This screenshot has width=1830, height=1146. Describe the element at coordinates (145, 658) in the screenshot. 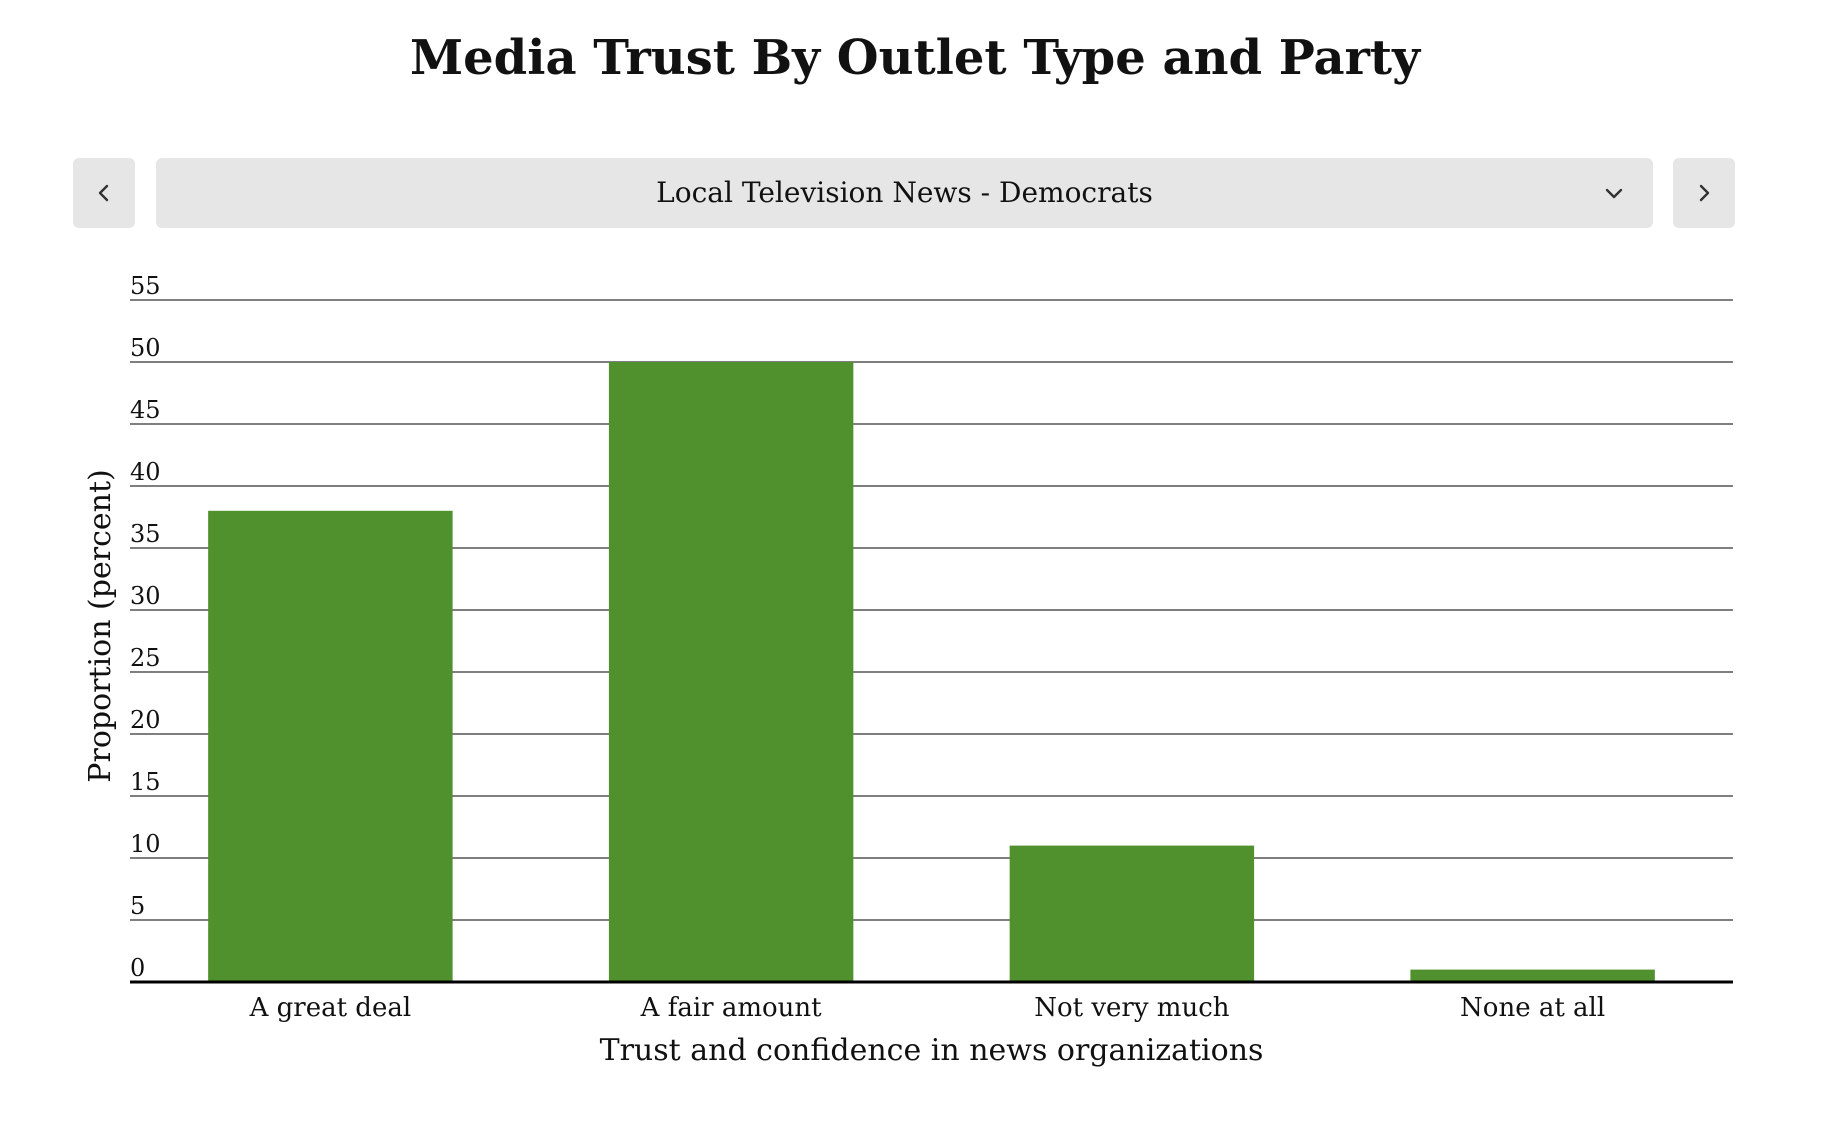

I see `y-tick-label: 25` at that location.